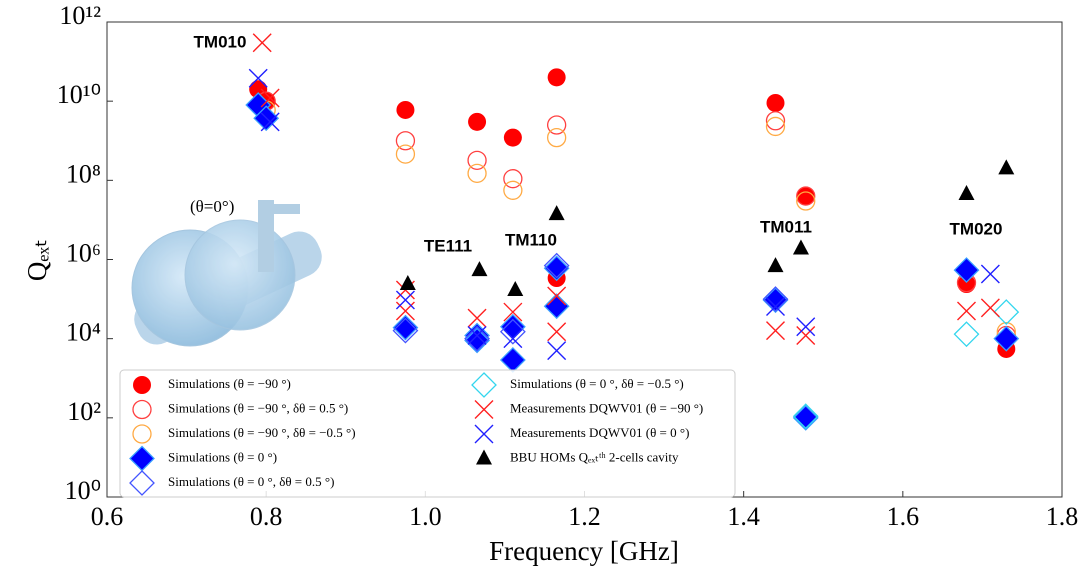 This screenshot has height=576, width=1092. Describe the element at coordinates (83, 173) in the screenshot. I see `y-tick-label: 10⁸` at that location.